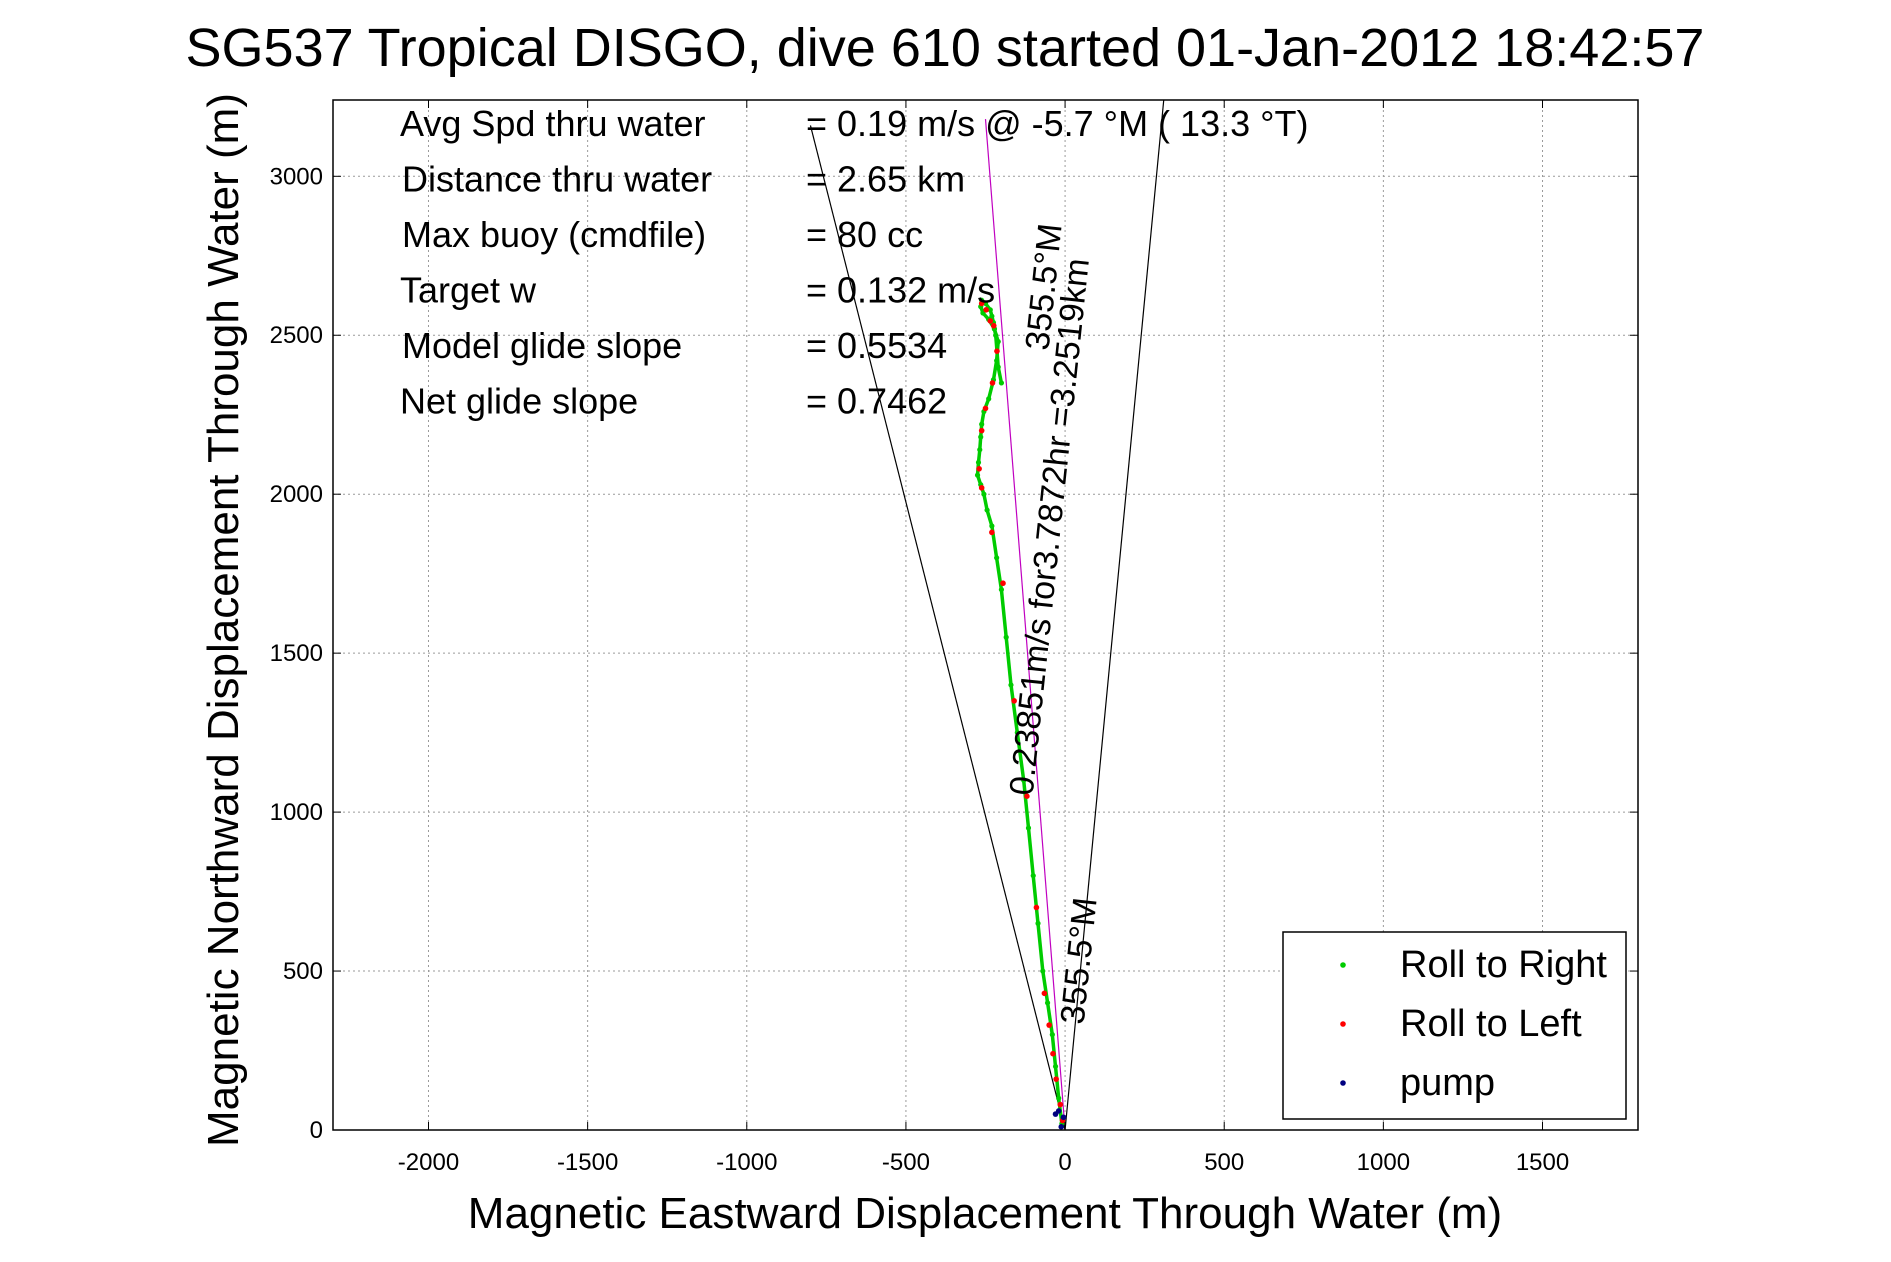  Describe the element at coordinates (542, 345) in the screenshot. I see `stat-label: Model glide slope` at that location.